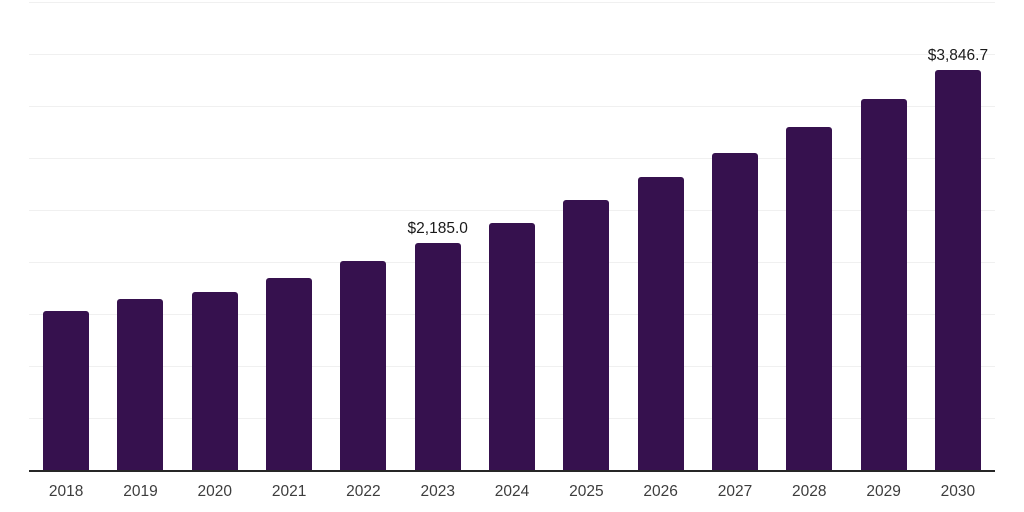  Describe the element at coordinates (437, 228) in the screenshot. I see `data-label-2023: $2,185.0` at that location.